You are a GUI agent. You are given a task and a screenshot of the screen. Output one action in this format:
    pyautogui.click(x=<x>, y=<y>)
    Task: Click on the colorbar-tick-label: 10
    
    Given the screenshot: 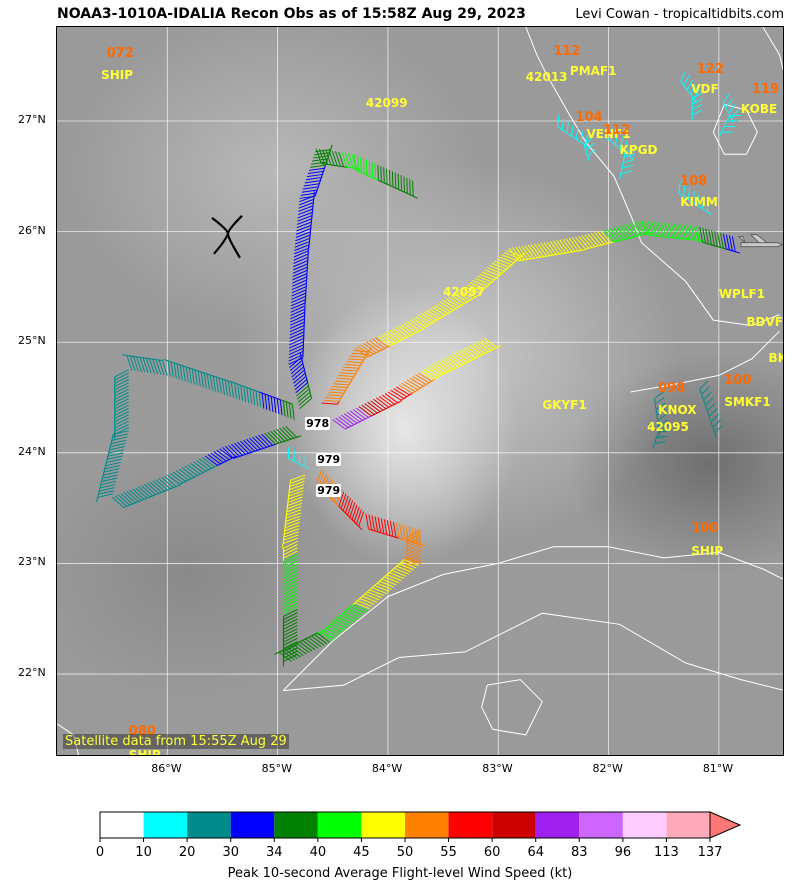 What is the action you would take?
    pyautogui.click(x=143, y=852)
    